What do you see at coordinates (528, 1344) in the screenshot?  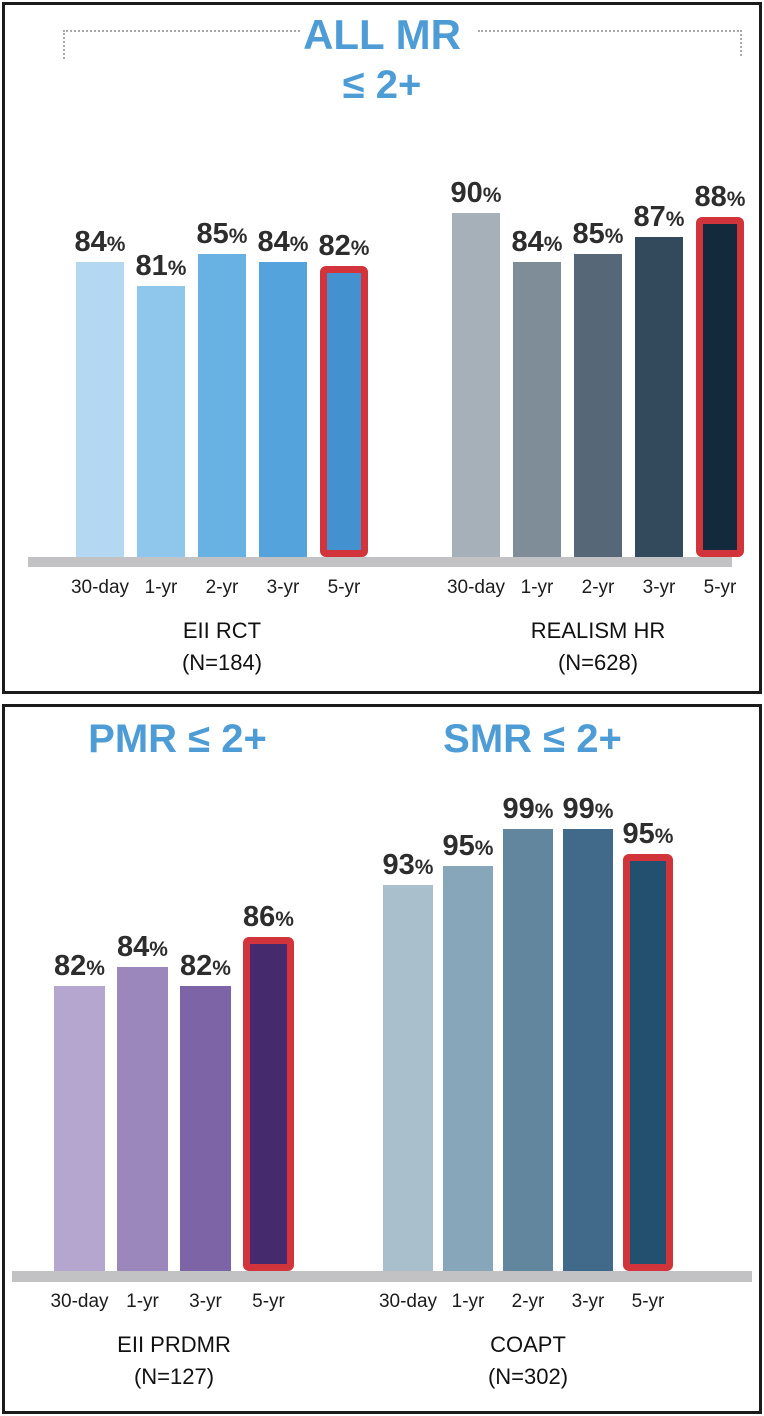 I see `group-name: COAPT` at bounding box center [528, 1344].